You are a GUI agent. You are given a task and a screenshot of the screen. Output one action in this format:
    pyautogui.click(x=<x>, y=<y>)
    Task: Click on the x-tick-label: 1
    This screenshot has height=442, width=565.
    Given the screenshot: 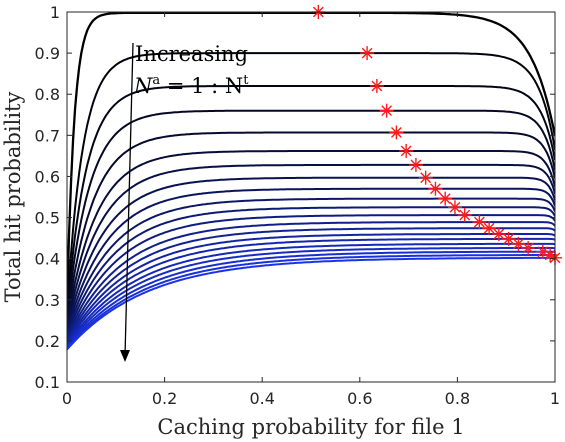 What is the action you would take?
    pyautogui.click(x=555, y=398)
    